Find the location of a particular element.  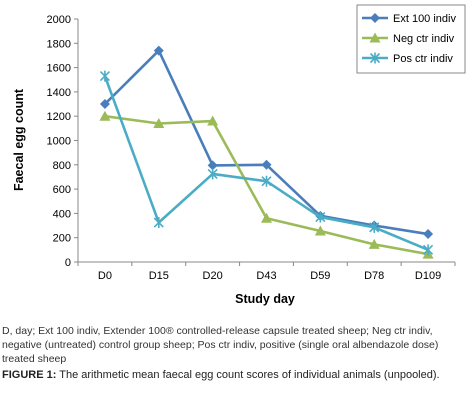

x-tick-label: D15 is located at coordinates (159, 276).